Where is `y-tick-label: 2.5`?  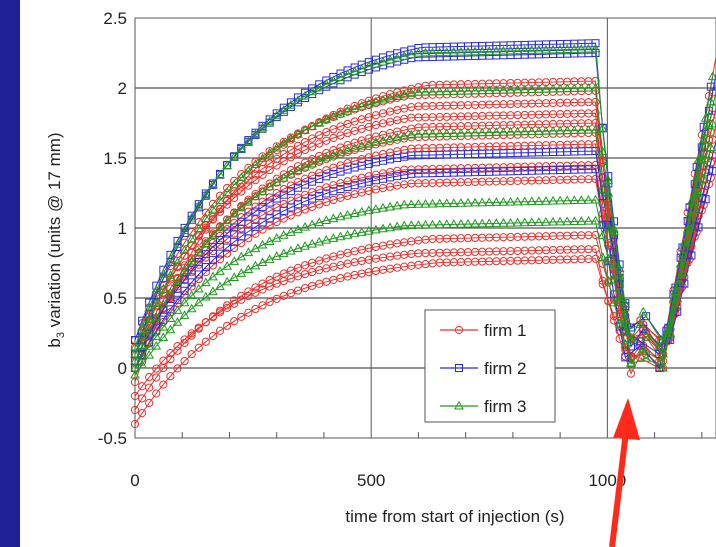 y-tick-label: 2.5 is located at coordinates (115, 18).